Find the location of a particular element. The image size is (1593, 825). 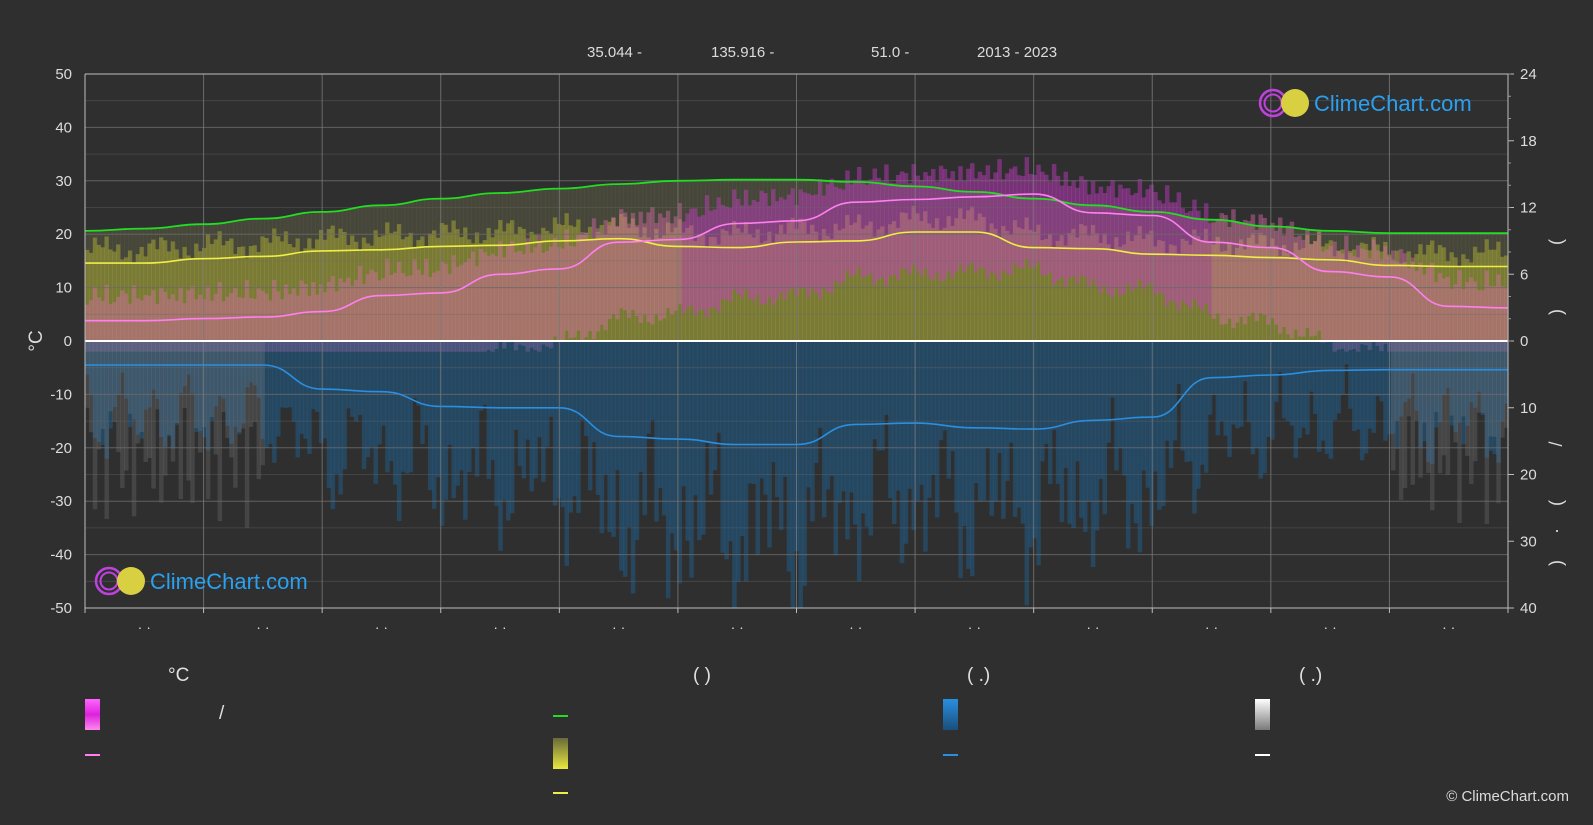

logo-sun-icon is located at coordinates (1295, 103).